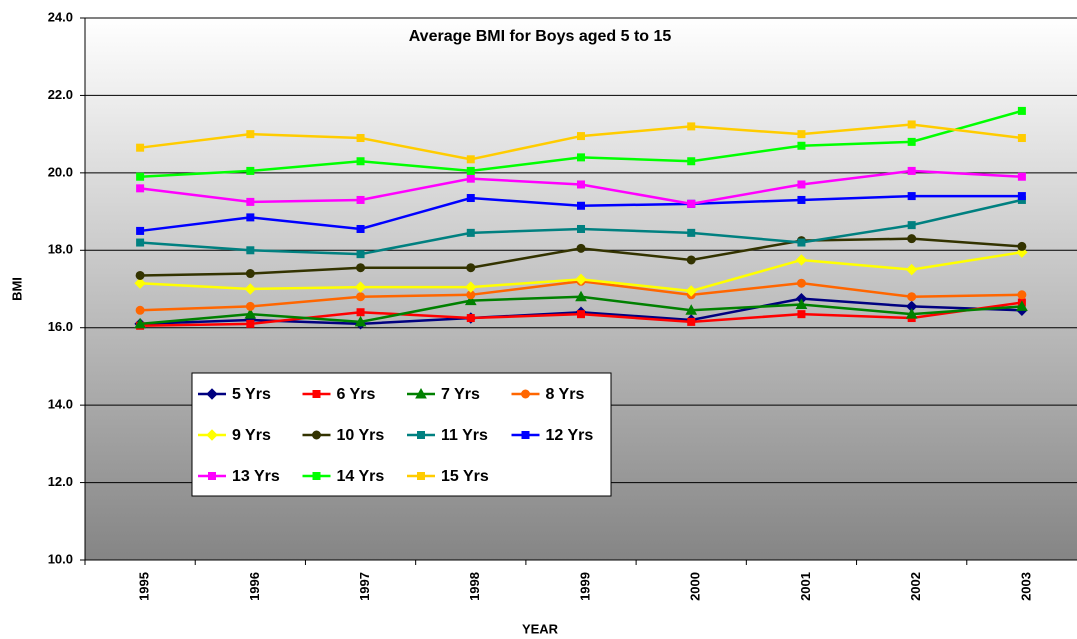 This screenshot has width=1077, height=639. I want to click on y-axis-title: BMI, so click(16, 289).